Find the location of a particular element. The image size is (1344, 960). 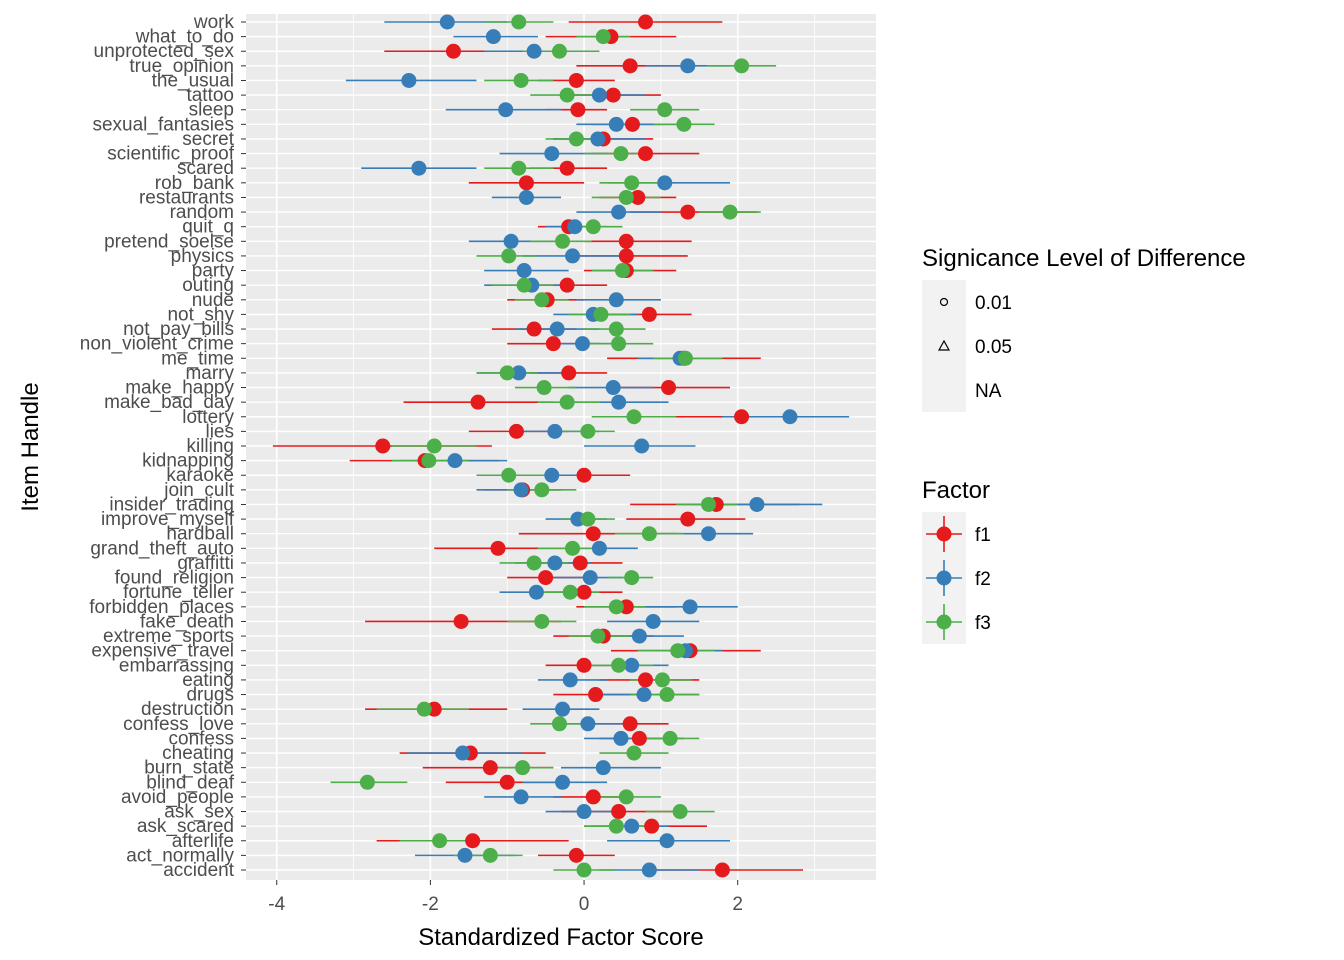

y-tick-label: improve_myself is located at coordinates (168, 519).